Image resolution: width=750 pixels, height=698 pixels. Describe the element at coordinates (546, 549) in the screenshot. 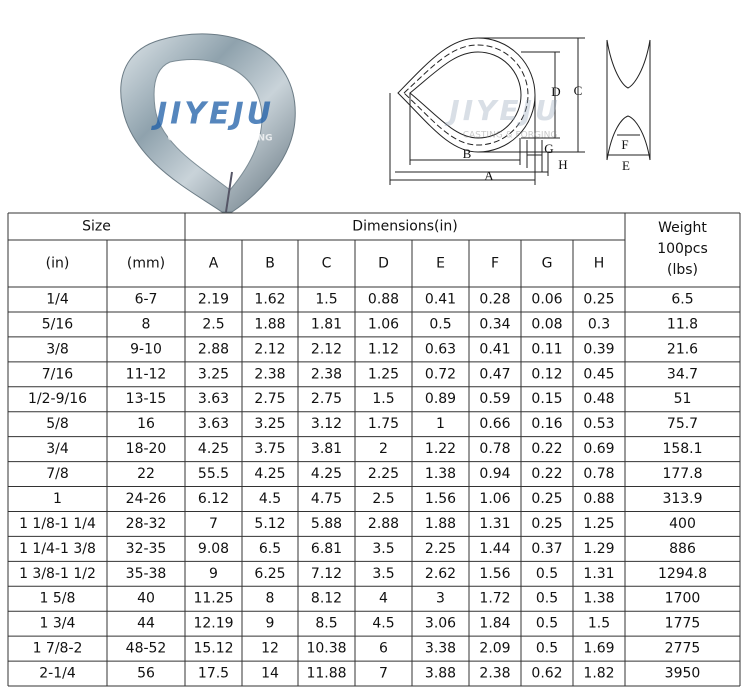

I see `table-cell: 0.37` at that location.